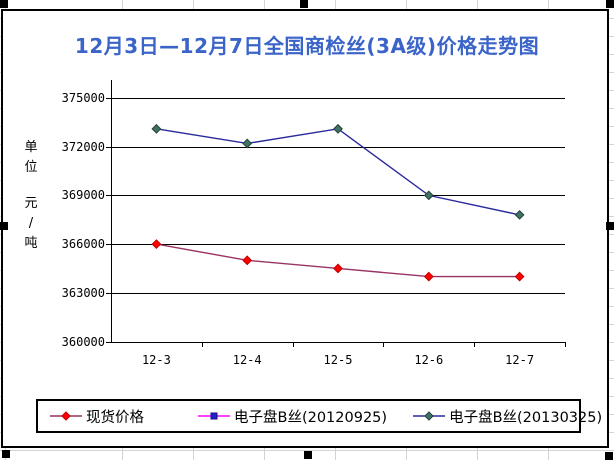  I want to click on series-spot-price, so click(338, 260).